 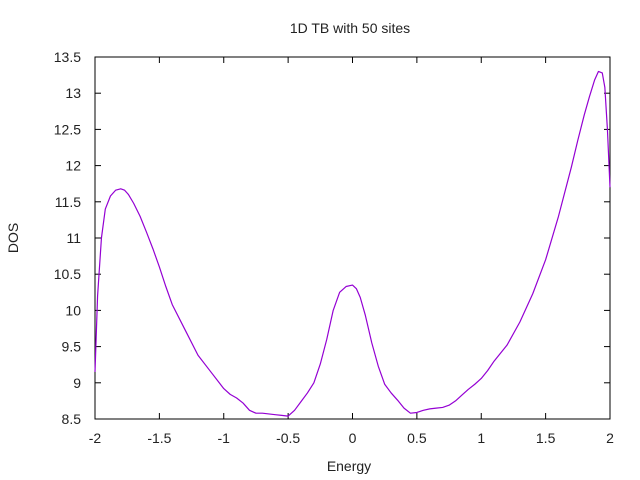 I want to click on y-tick-label: 8.5, so click(x=72, y=419).